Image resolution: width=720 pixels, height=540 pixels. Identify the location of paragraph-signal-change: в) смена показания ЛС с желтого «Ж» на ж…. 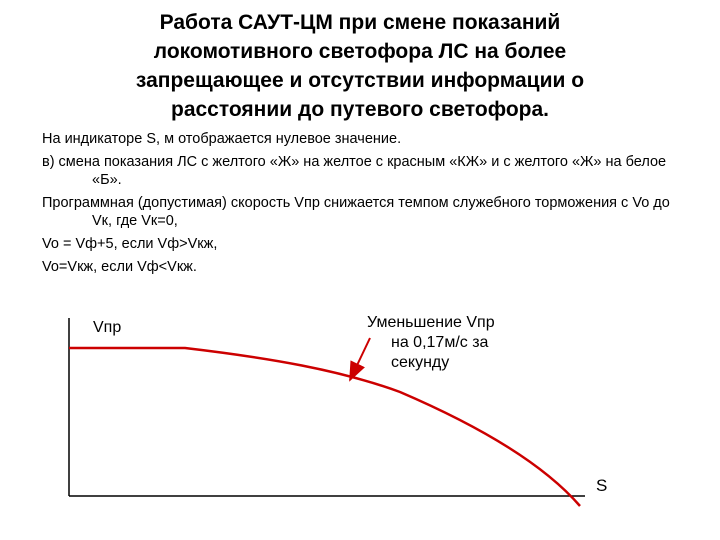
(354, 171).